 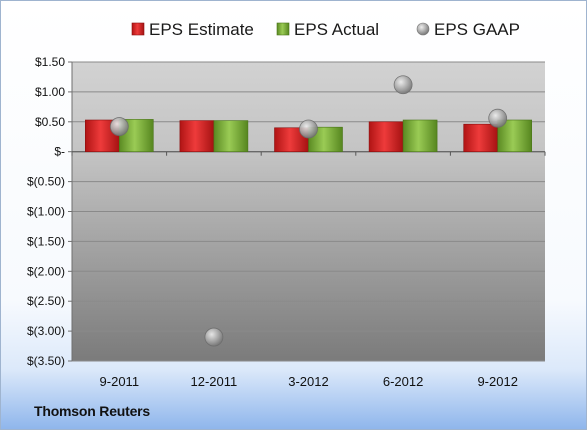 What do you see at coordinates (201, 29) in the screenshot?
I see `legend-label: EPS Estimate` at bounding box center [201, 29].